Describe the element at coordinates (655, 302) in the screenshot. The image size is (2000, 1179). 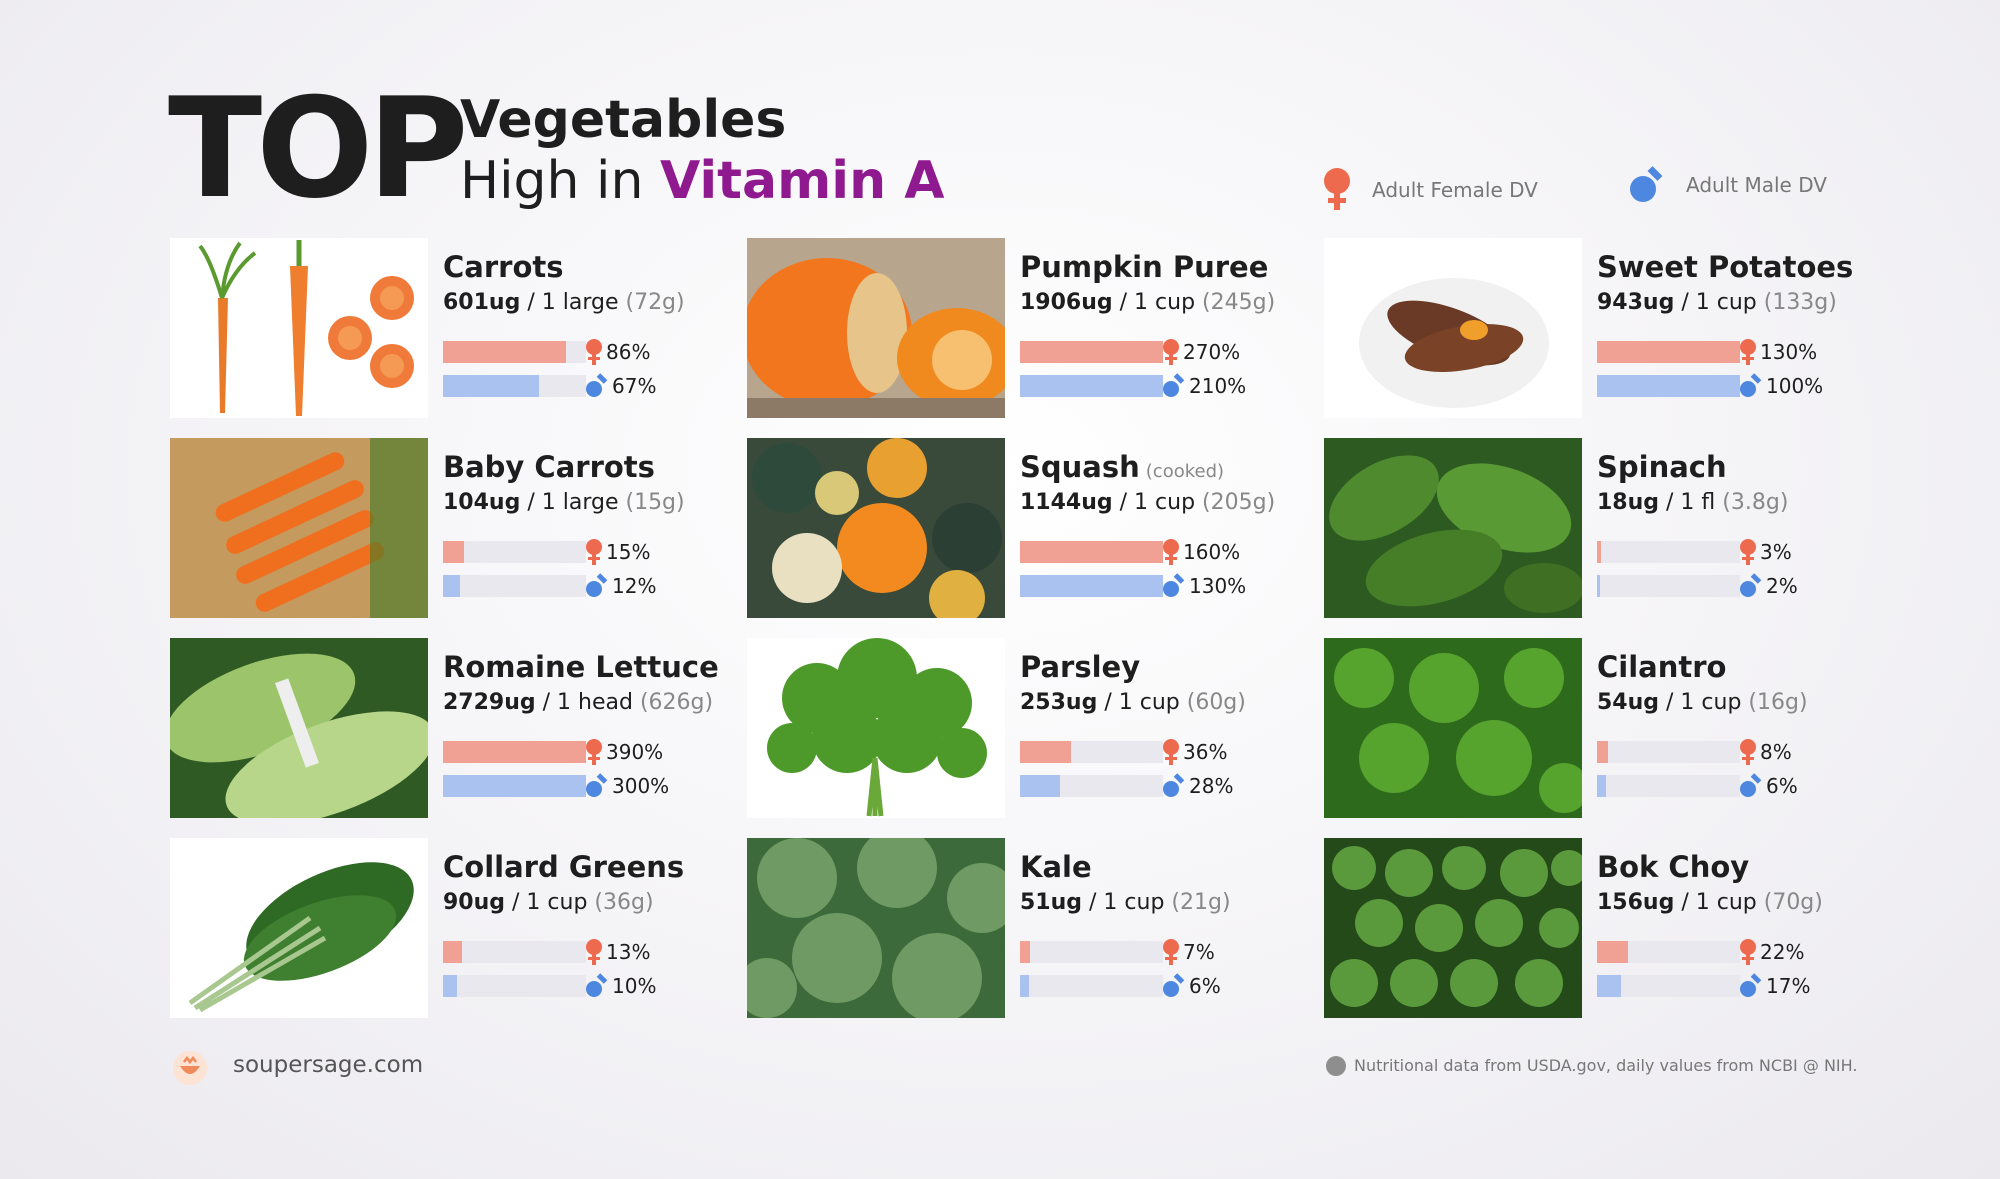
I see `serving-grams: (72g)` at that location.